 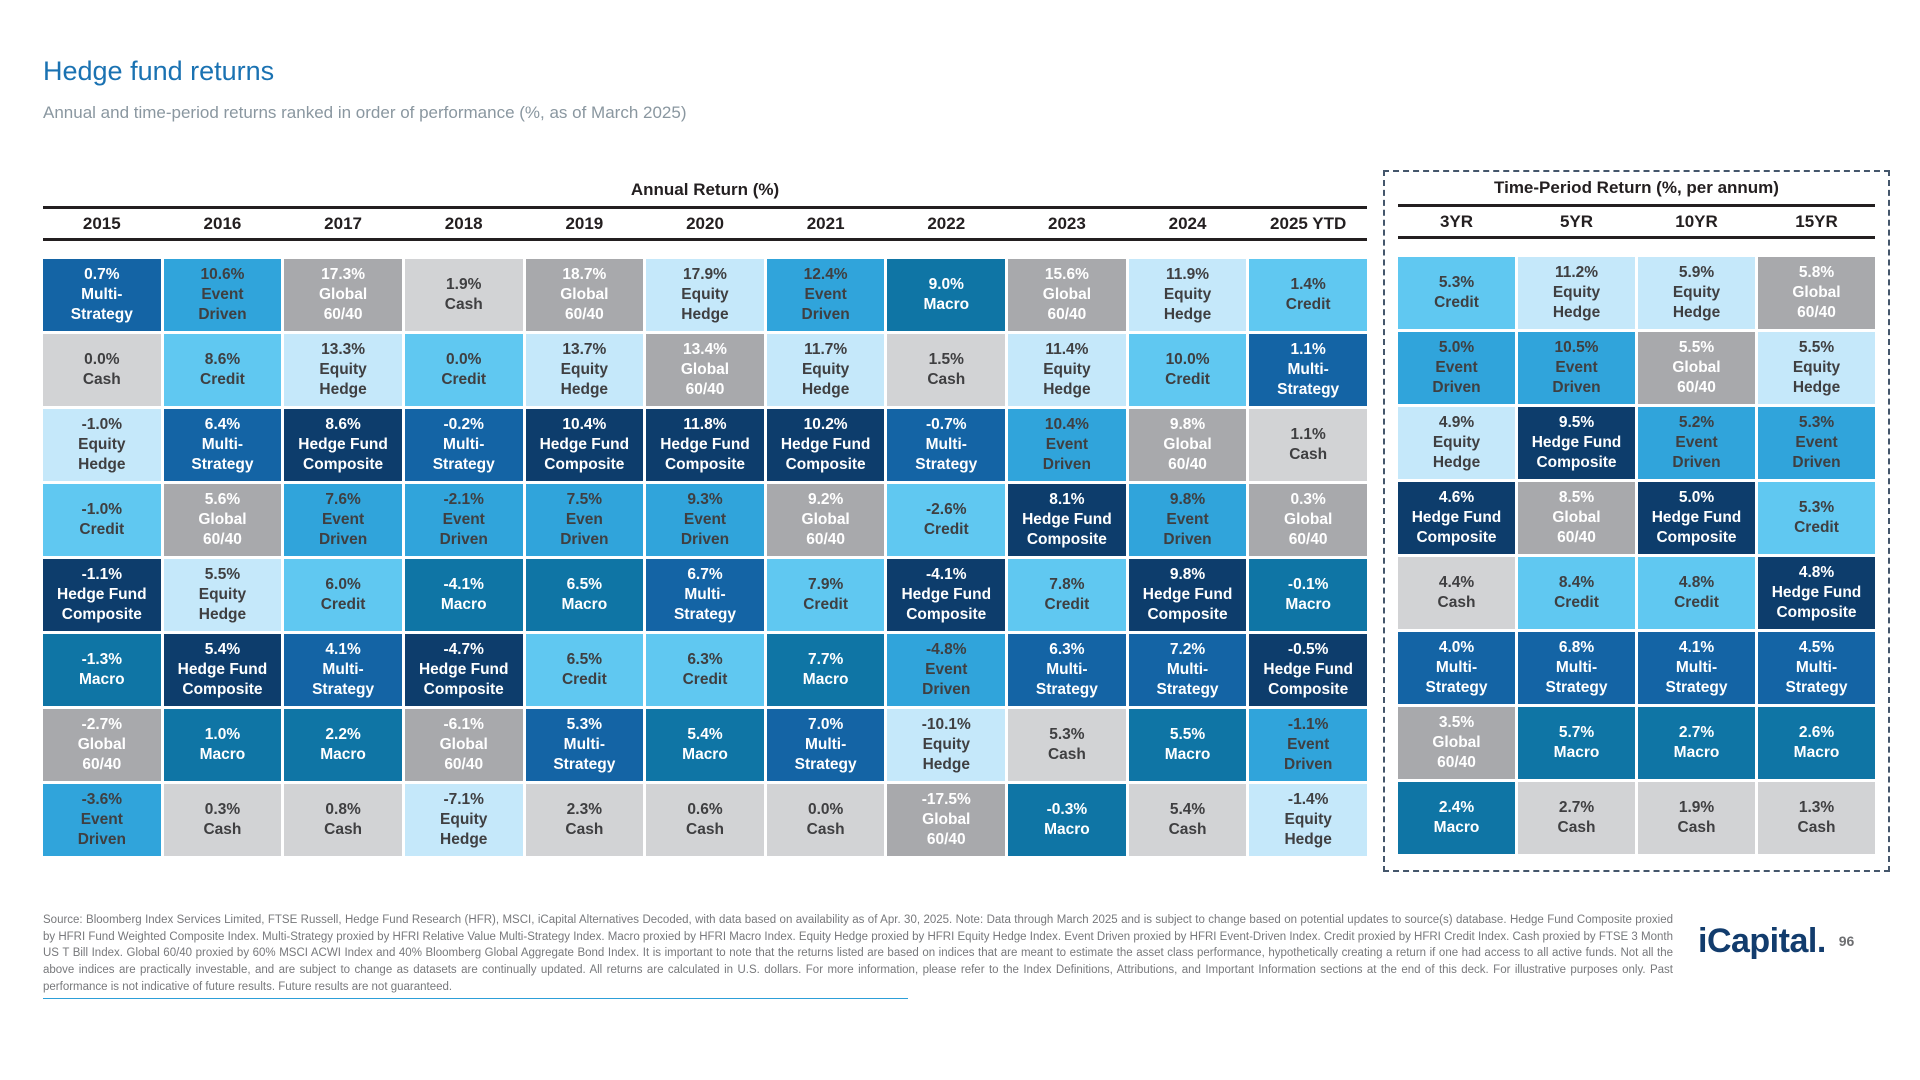 What do you see at coordinates (463, 670) in the screenshot?
I see `return-cell: -4.7% Hedge Fund Composite` at bounding box center [463, 670].